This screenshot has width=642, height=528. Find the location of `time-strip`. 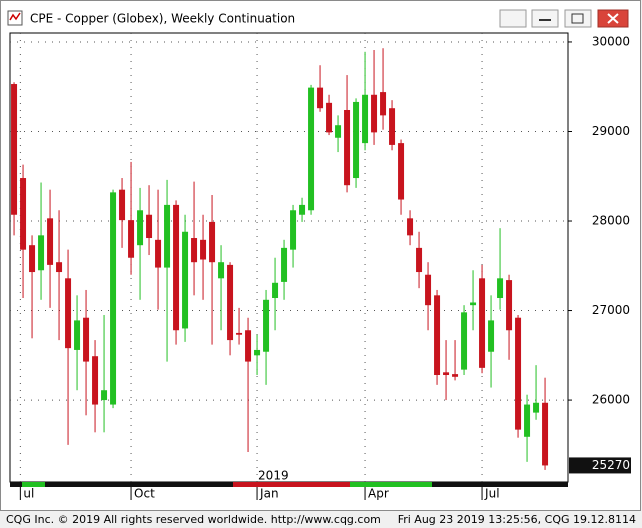

time-strip is located at coordinates (289, 484).